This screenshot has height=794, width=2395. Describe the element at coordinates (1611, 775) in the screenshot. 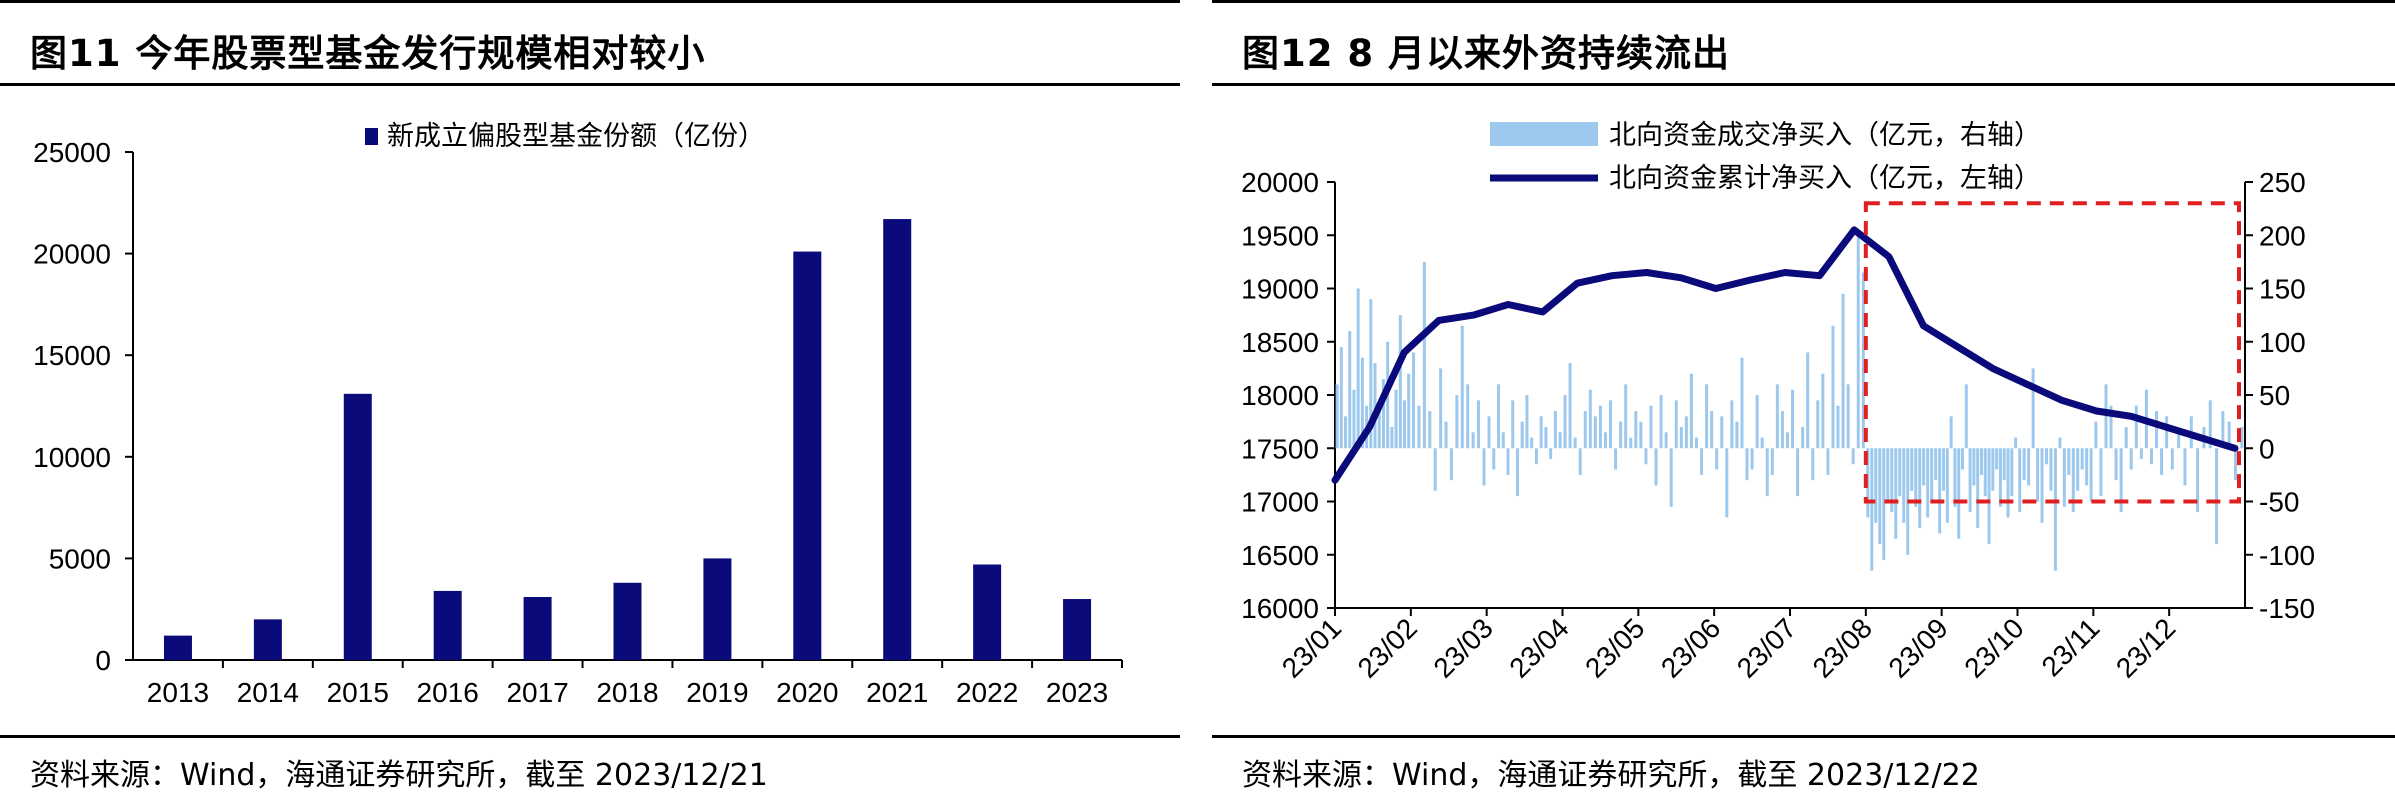

I see `source-note: 资料来源：Wind，海通证券研究所，截至 2023/12/22` at that location.